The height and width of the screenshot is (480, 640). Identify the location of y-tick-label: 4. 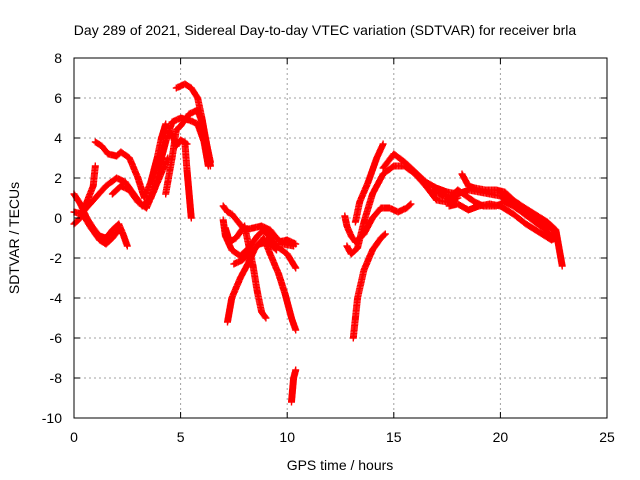
(58, 138).